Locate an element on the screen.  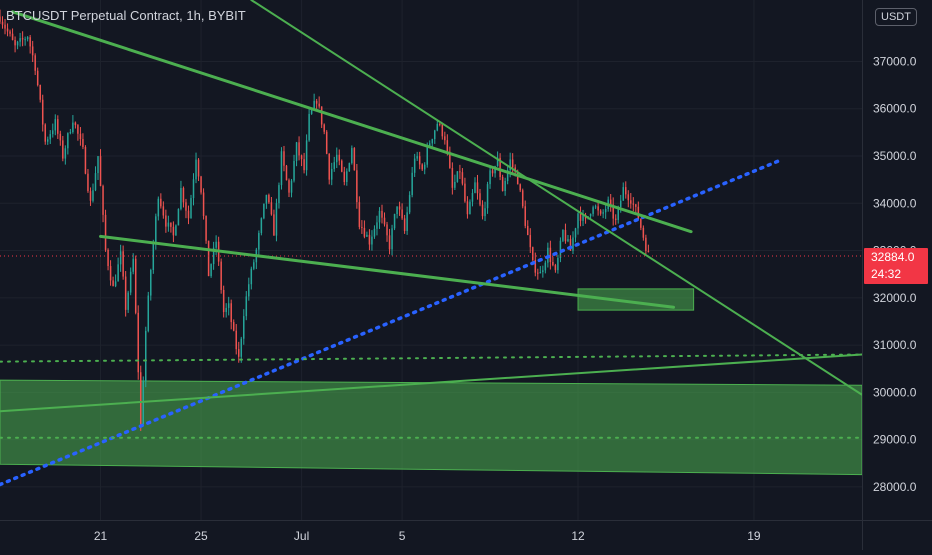
time-tick-label: 5 is located at coordinates (402, 536).